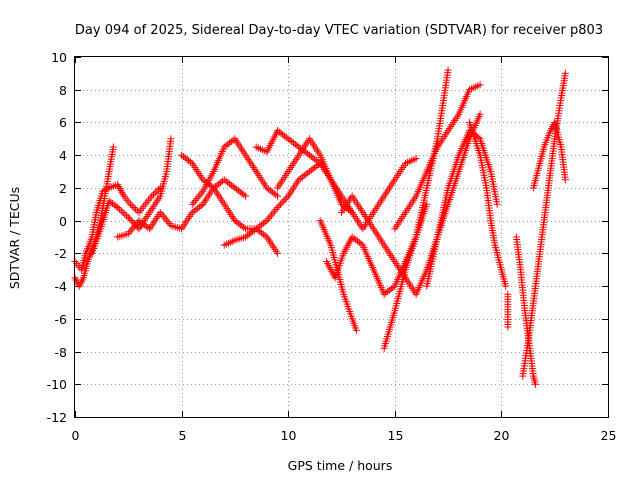  Describe the element at coordinates (63, 122) in the screenshot. I see `y-tick-label: 6` at that location.